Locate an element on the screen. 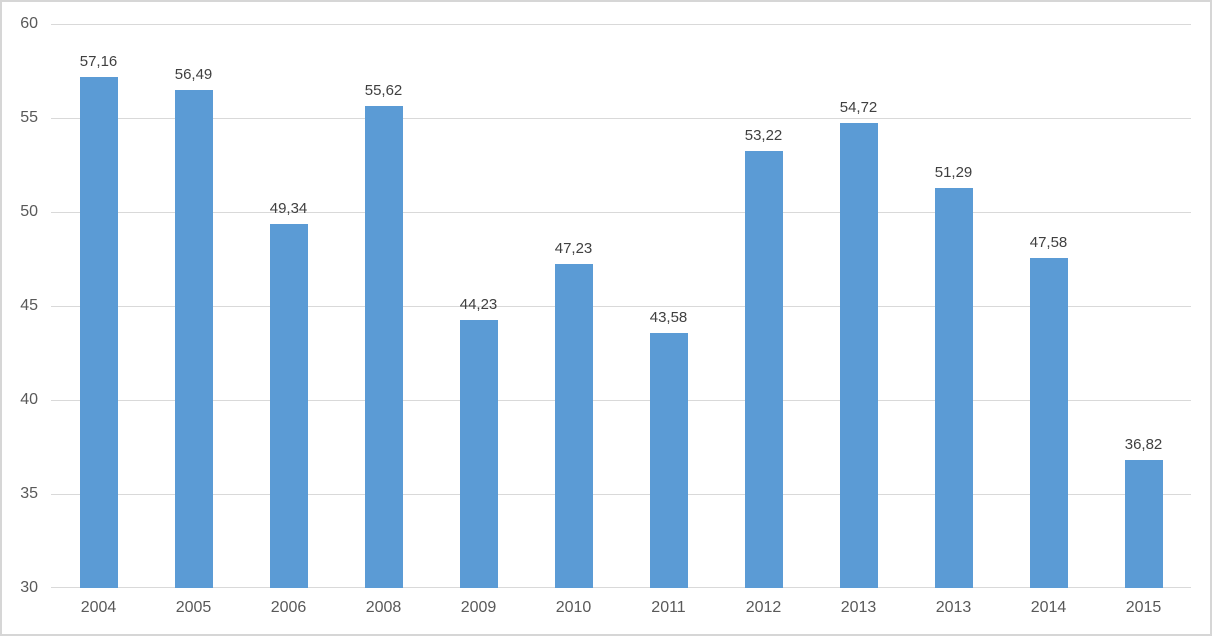  x-tick-label: 2006 is located at coordinates (288, 607).